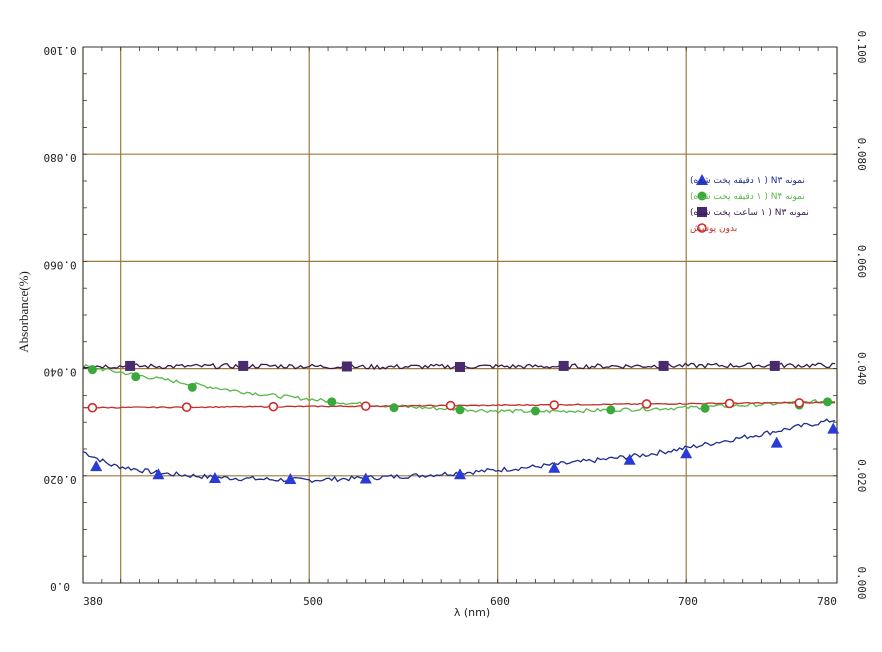 The width and height of the screenshot is (882, 652). Describe the element at coordinates (747, 197) in the screenshot. I see `legend-label: نمونه N۴ ( ۱ دقیقه پخت شده)` at that location.